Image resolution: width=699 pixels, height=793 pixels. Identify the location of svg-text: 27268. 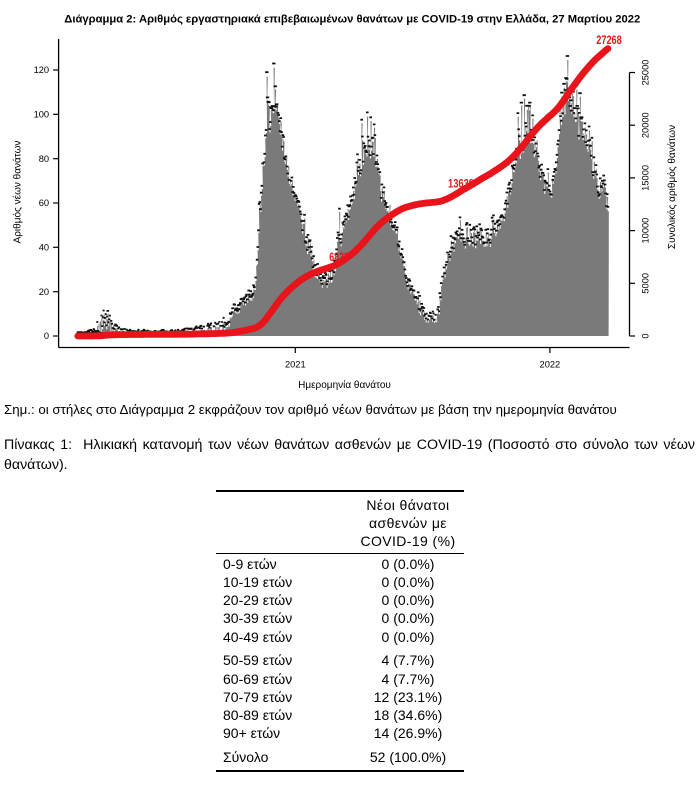
(609, 40).